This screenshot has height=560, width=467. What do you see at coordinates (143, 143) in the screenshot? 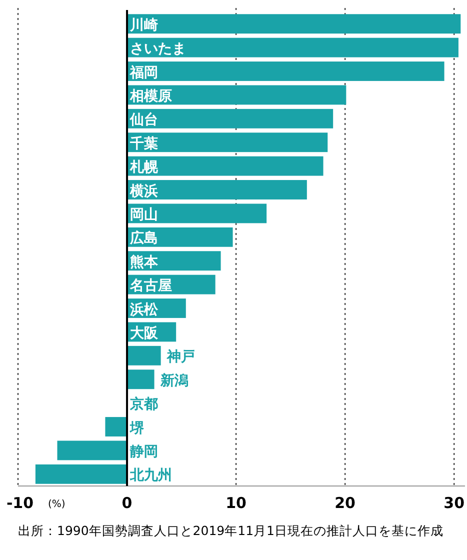
I see `y-tick-label: 千葉` at bounding box center [143, 143].